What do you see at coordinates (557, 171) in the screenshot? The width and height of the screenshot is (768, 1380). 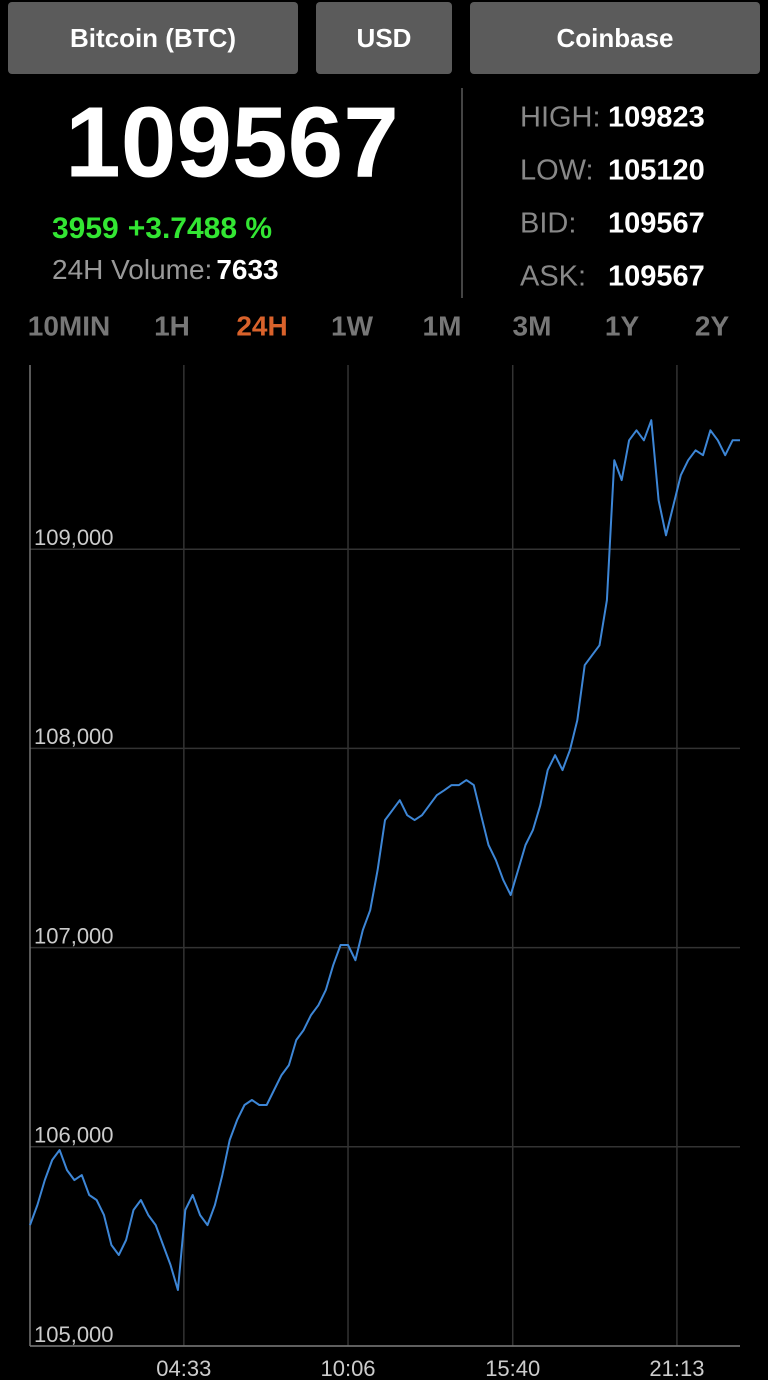 I see `stat-label: LOW:` at bounding box center [557, 171].